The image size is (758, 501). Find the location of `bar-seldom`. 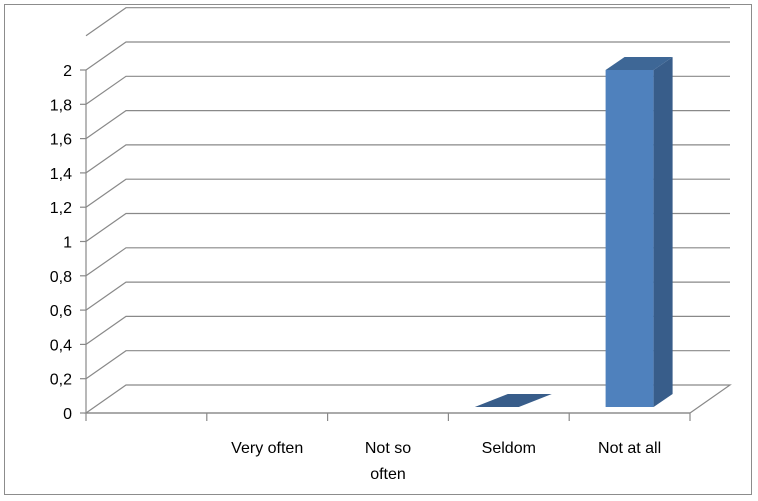

bar-seldom is located at coordinates (513, 400).